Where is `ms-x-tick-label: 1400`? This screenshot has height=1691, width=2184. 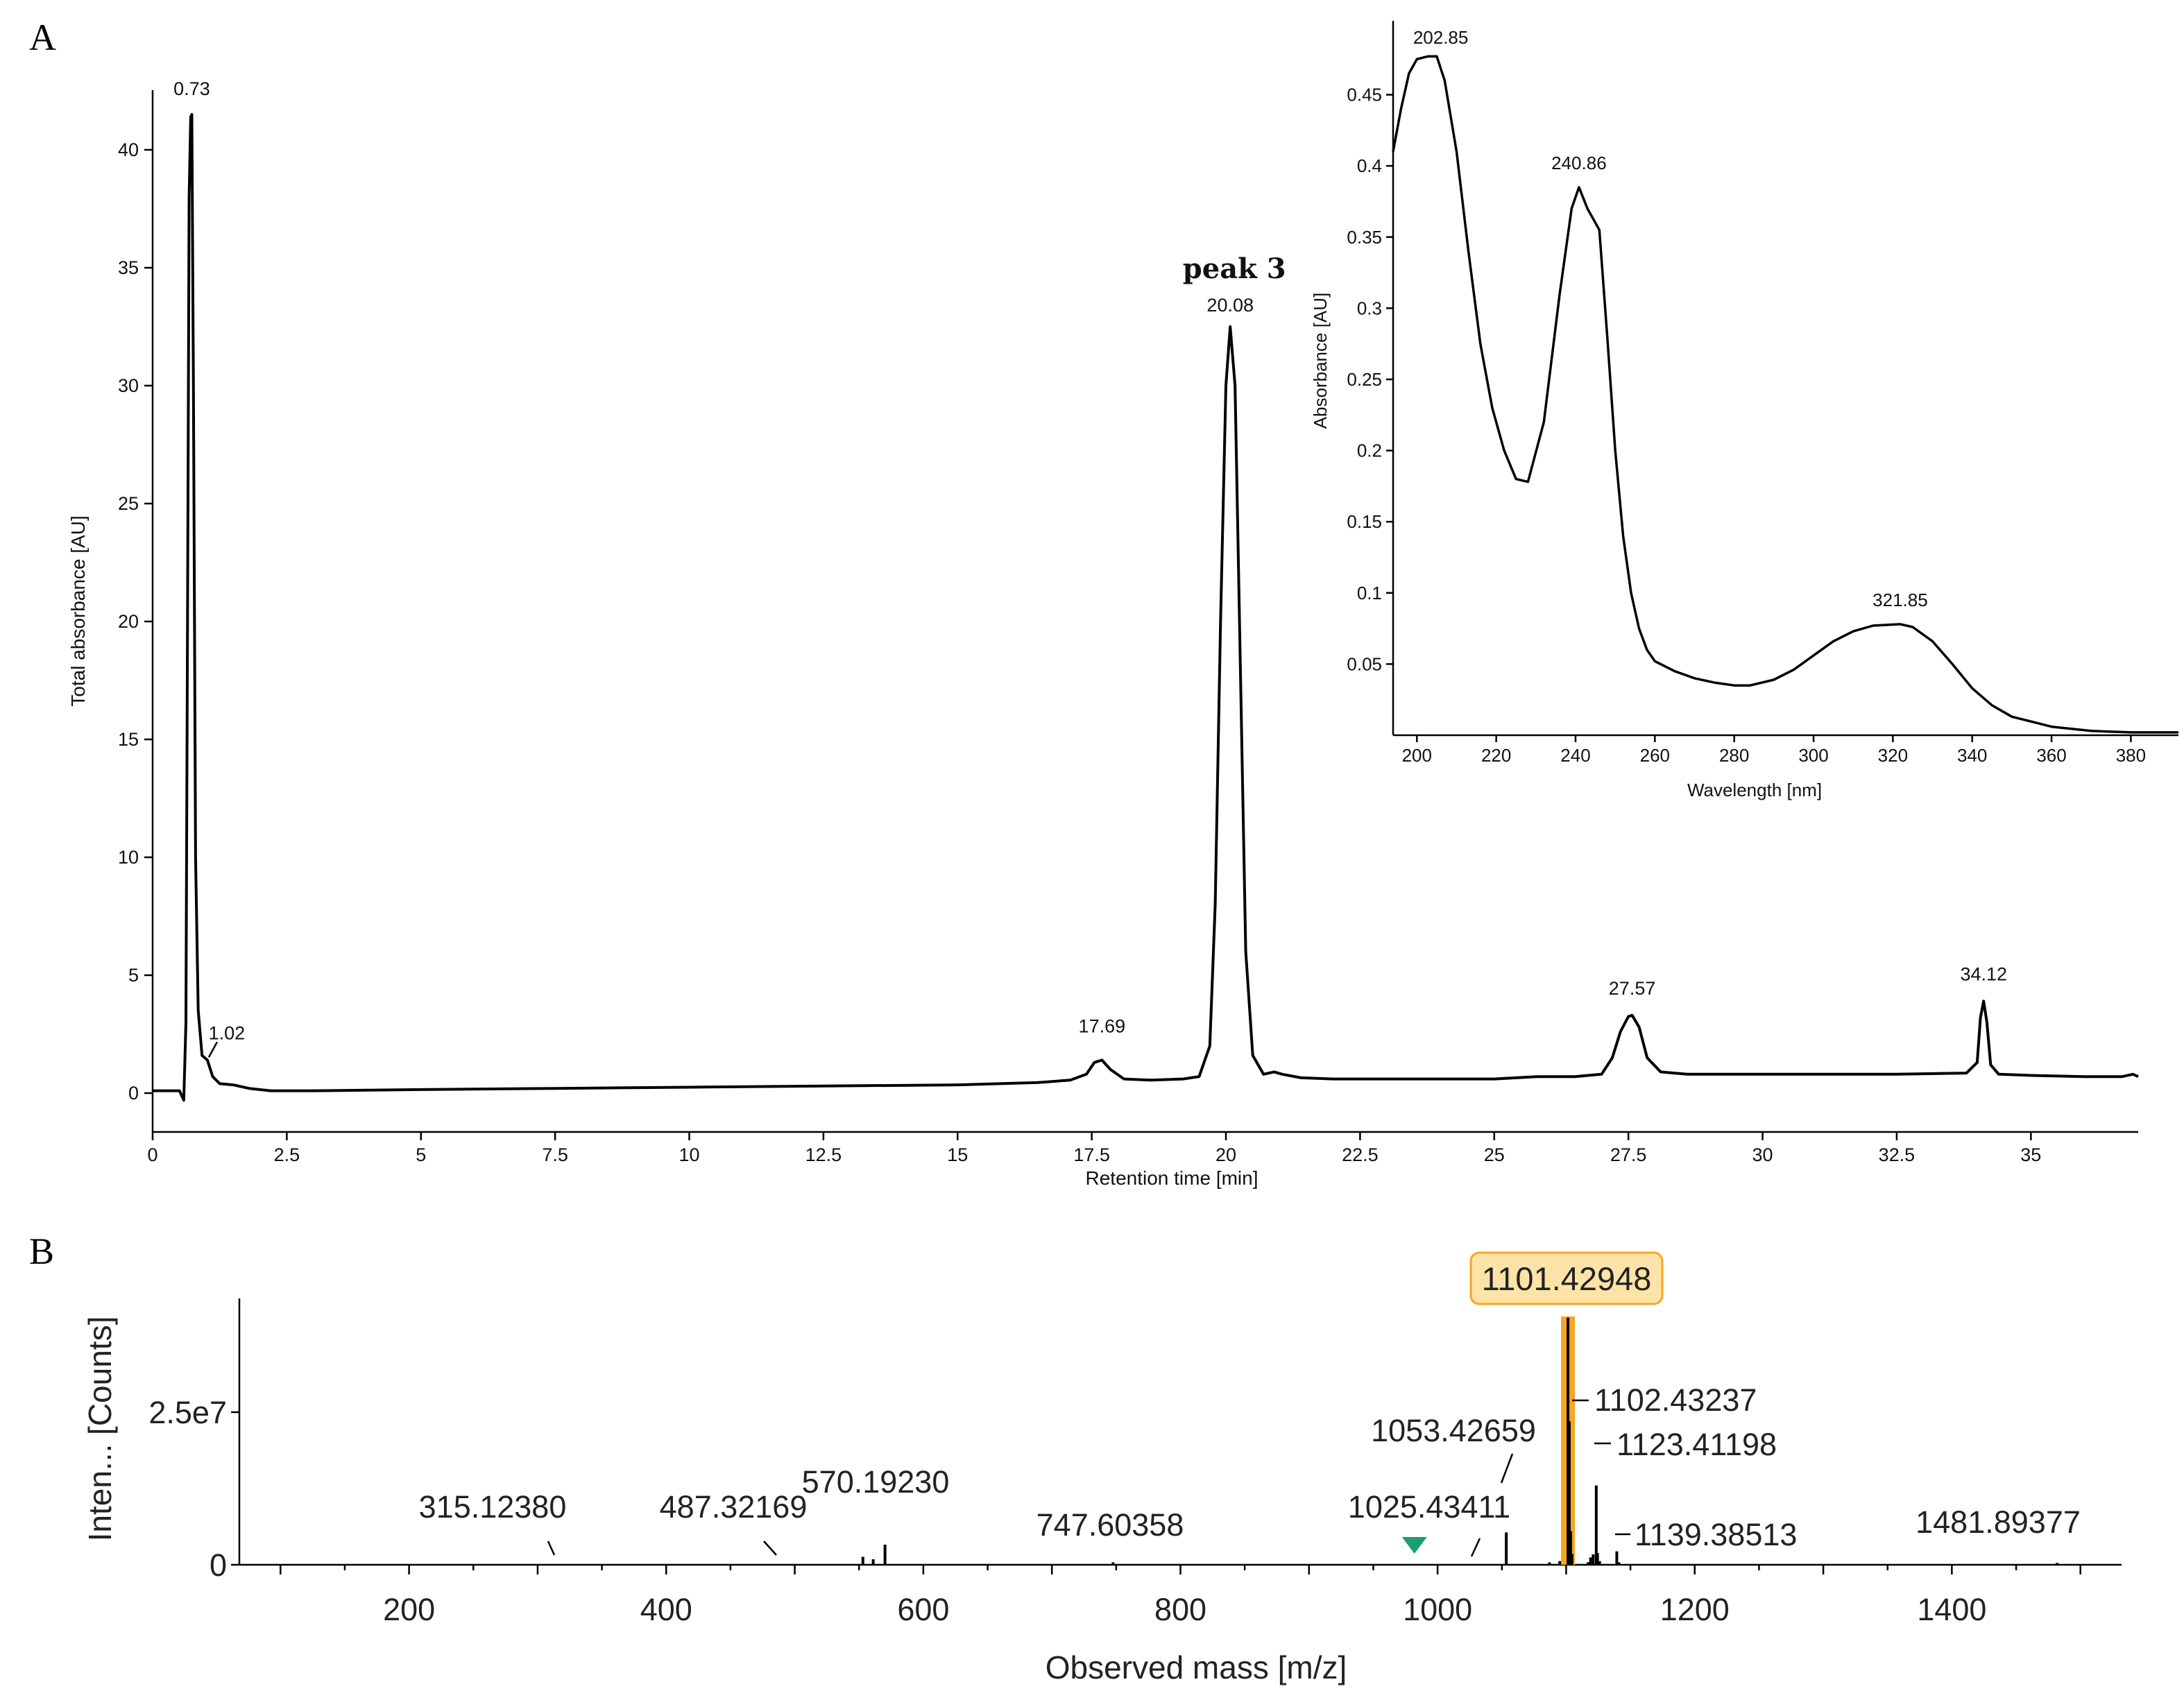 ms-x-tick-label: 1400 is located at coordinates (1951, 1609).